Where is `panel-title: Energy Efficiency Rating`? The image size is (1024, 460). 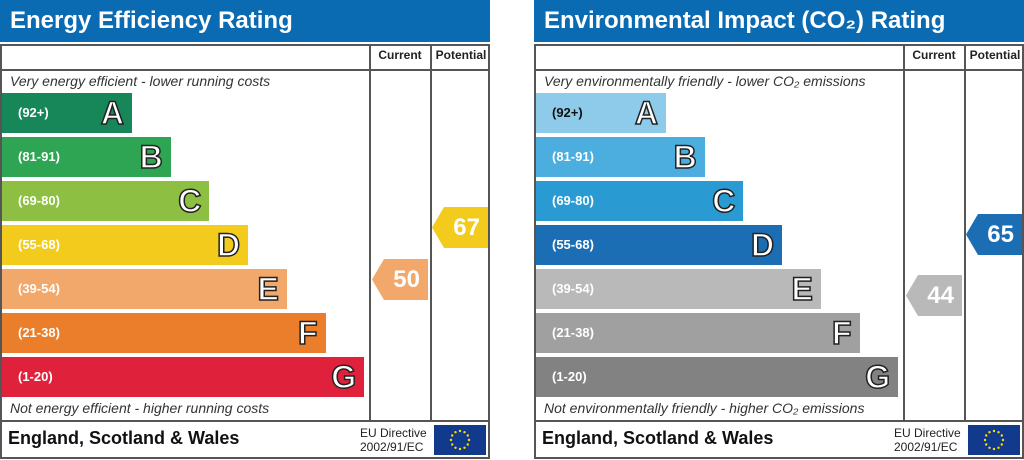 panel-title: Energy Efficiency Rating is located at coordinates (245, 21).